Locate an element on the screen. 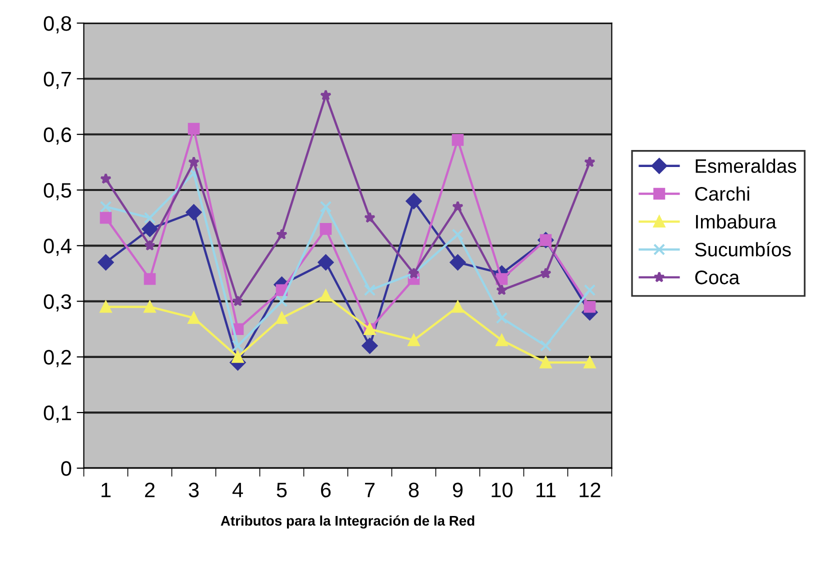  x-tick-label: 6 is located at coordinates (326, 490).